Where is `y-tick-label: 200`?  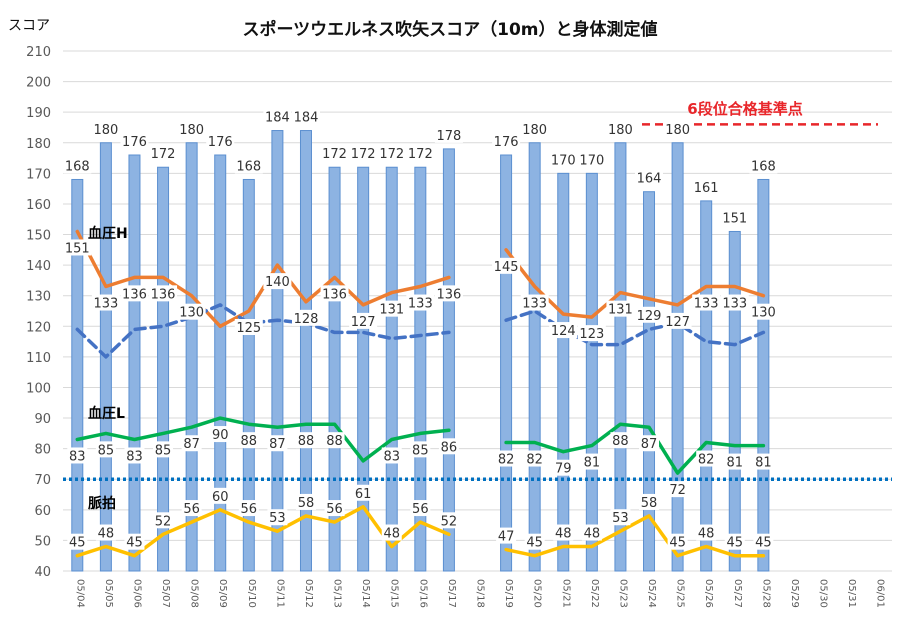 y-tick-label: 200 is located at coordinates (38, 83).